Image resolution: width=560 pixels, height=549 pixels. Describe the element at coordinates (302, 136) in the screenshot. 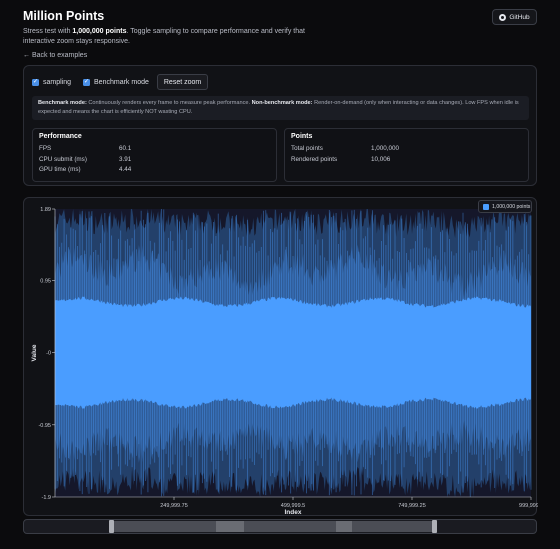

I see `points-title: Points` at that location.